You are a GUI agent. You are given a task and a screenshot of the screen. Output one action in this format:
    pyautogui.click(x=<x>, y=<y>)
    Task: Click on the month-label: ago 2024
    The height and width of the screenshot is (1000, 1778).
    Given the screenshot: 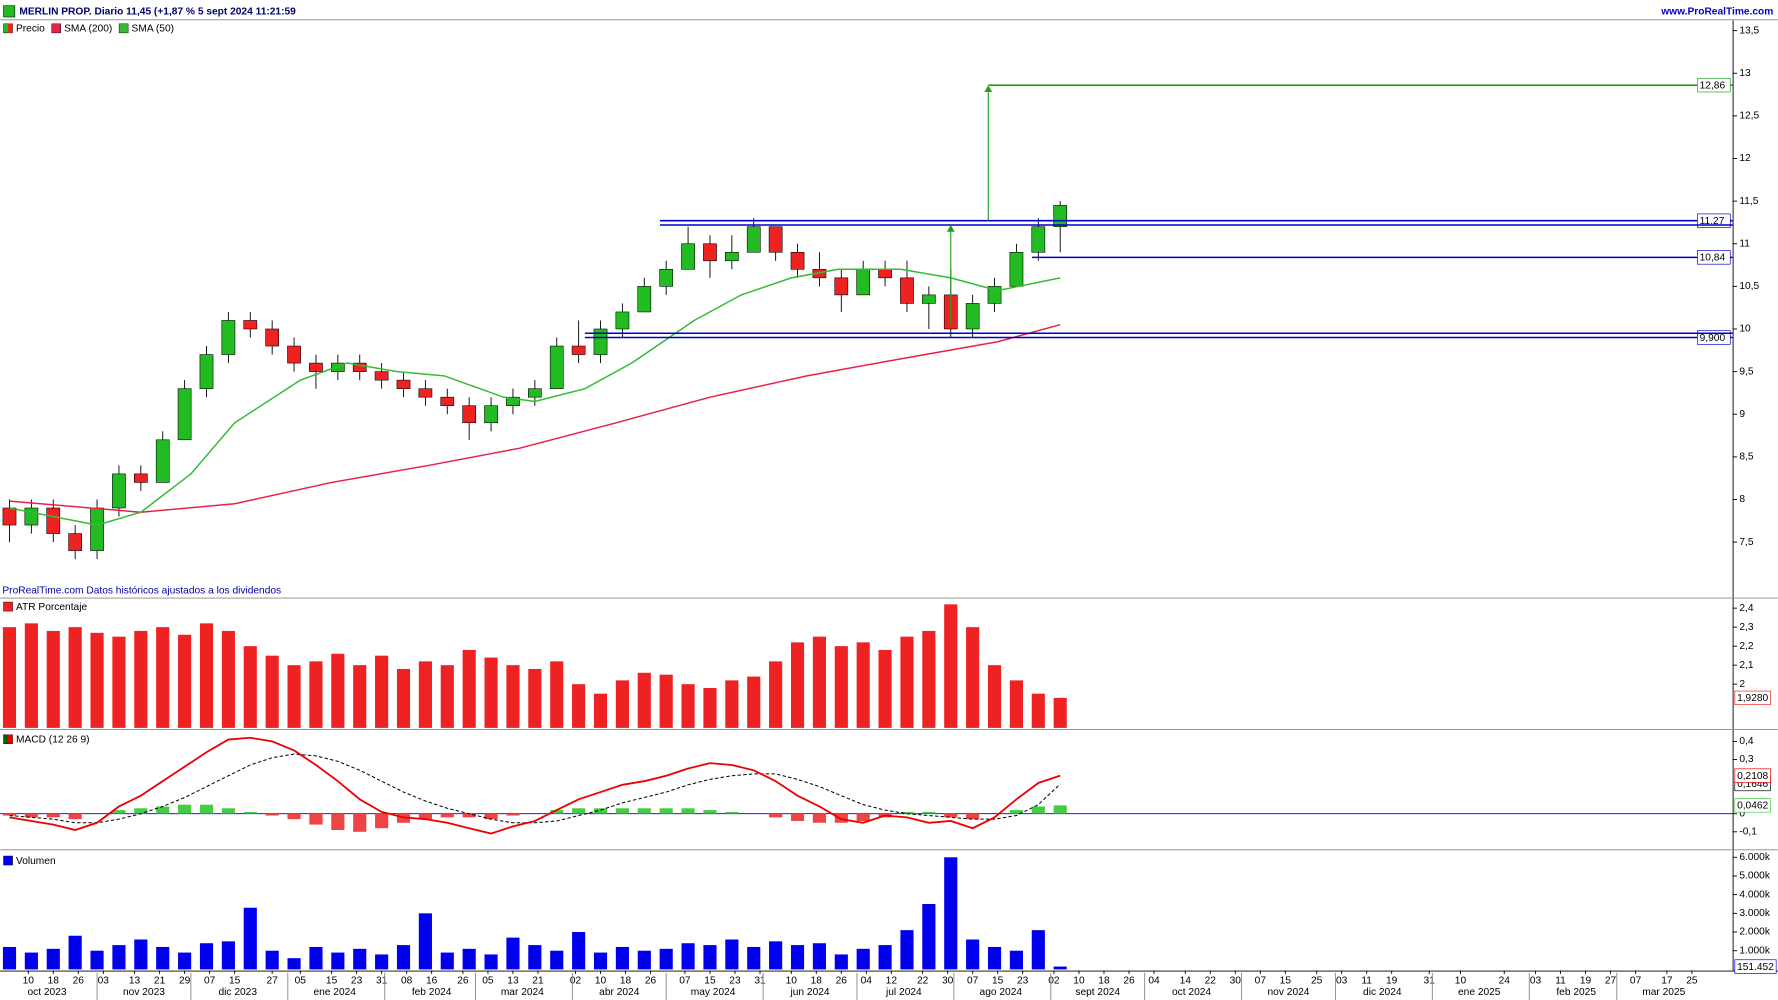 What is the action you would take?
    pyautogui.click(x=1001, y=992)
    